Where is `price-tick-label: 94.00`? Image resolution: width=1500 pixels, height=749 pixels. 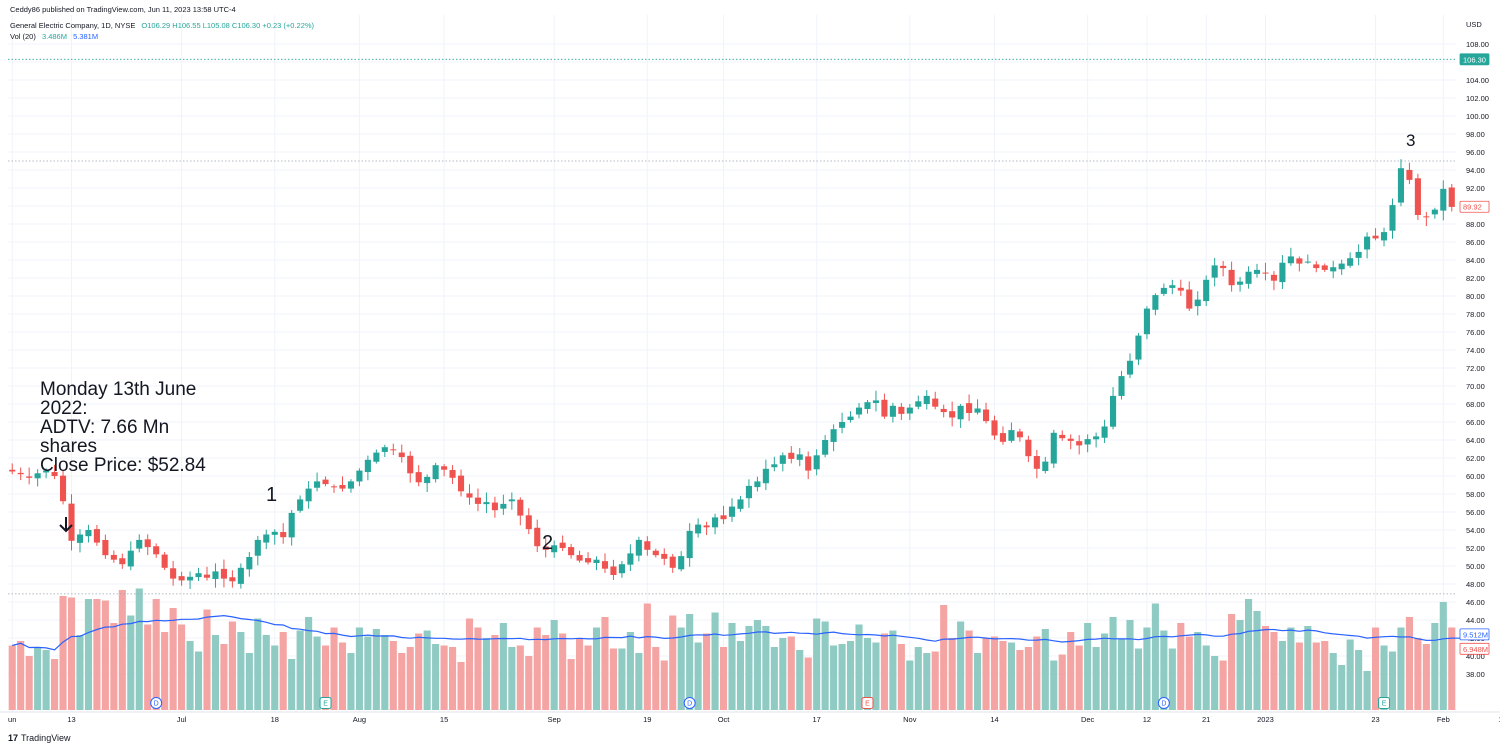
price-tick-label: 94.00 is located at coordinates (1475, 170).